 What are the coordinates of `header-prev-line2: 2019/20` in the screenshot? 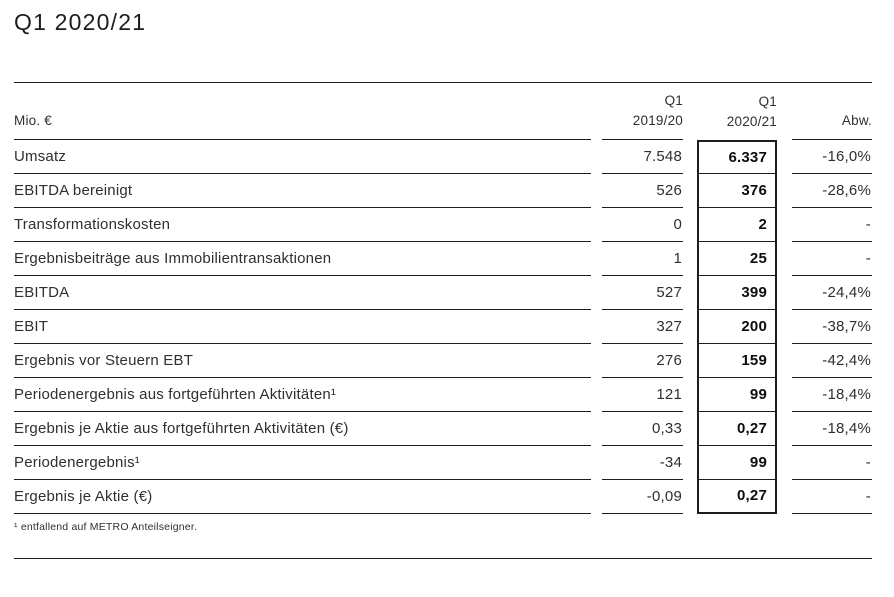 It's located at (657, 121).